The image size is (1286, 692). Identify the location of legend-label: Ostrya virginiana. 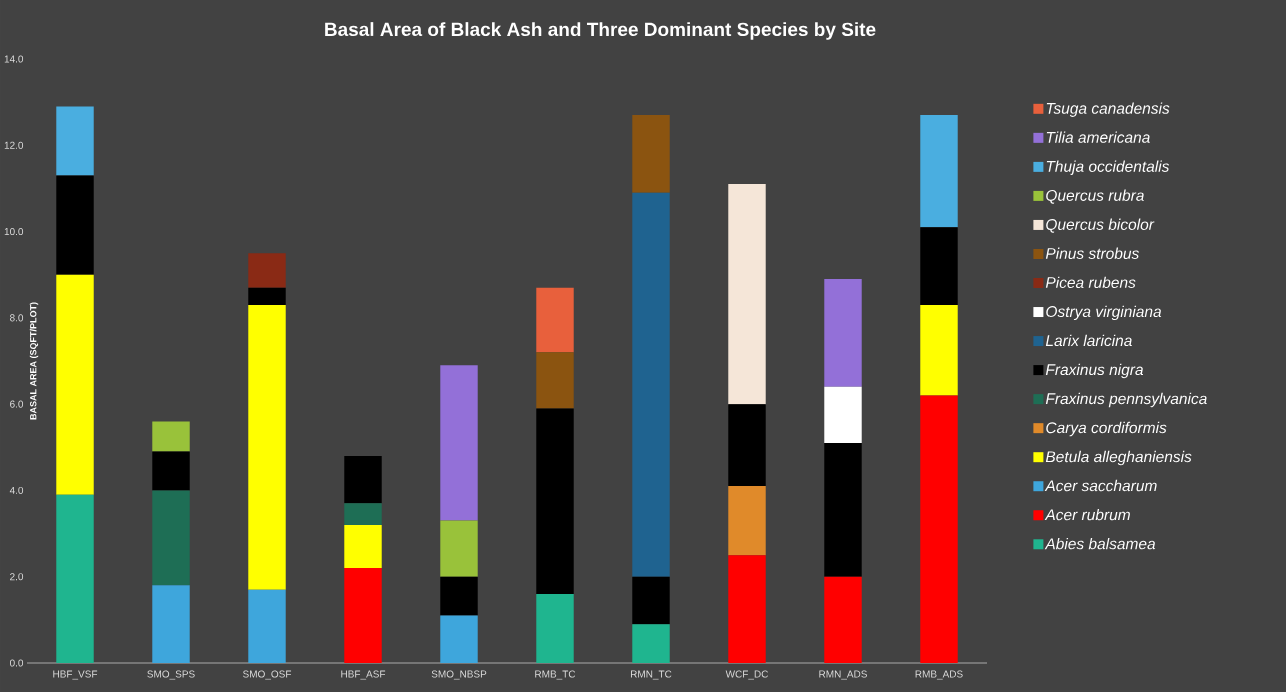
(1104, 313).